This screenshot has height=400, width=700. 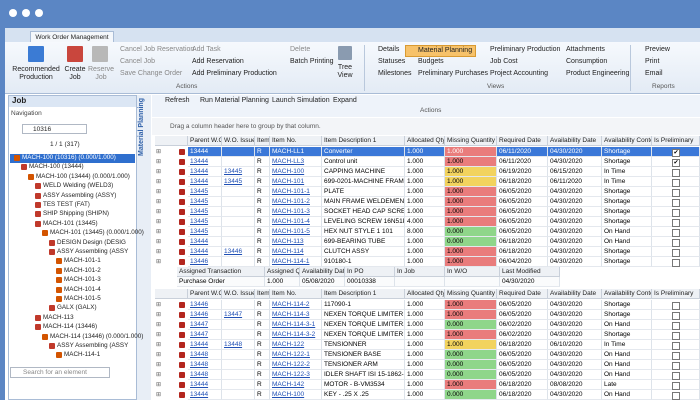 What do you see at coordinates (97, 336) in the screenshot?
I see `tree-item: MACH-114 (13446) (0.000/1.000)` at bounding box center [97, 336].